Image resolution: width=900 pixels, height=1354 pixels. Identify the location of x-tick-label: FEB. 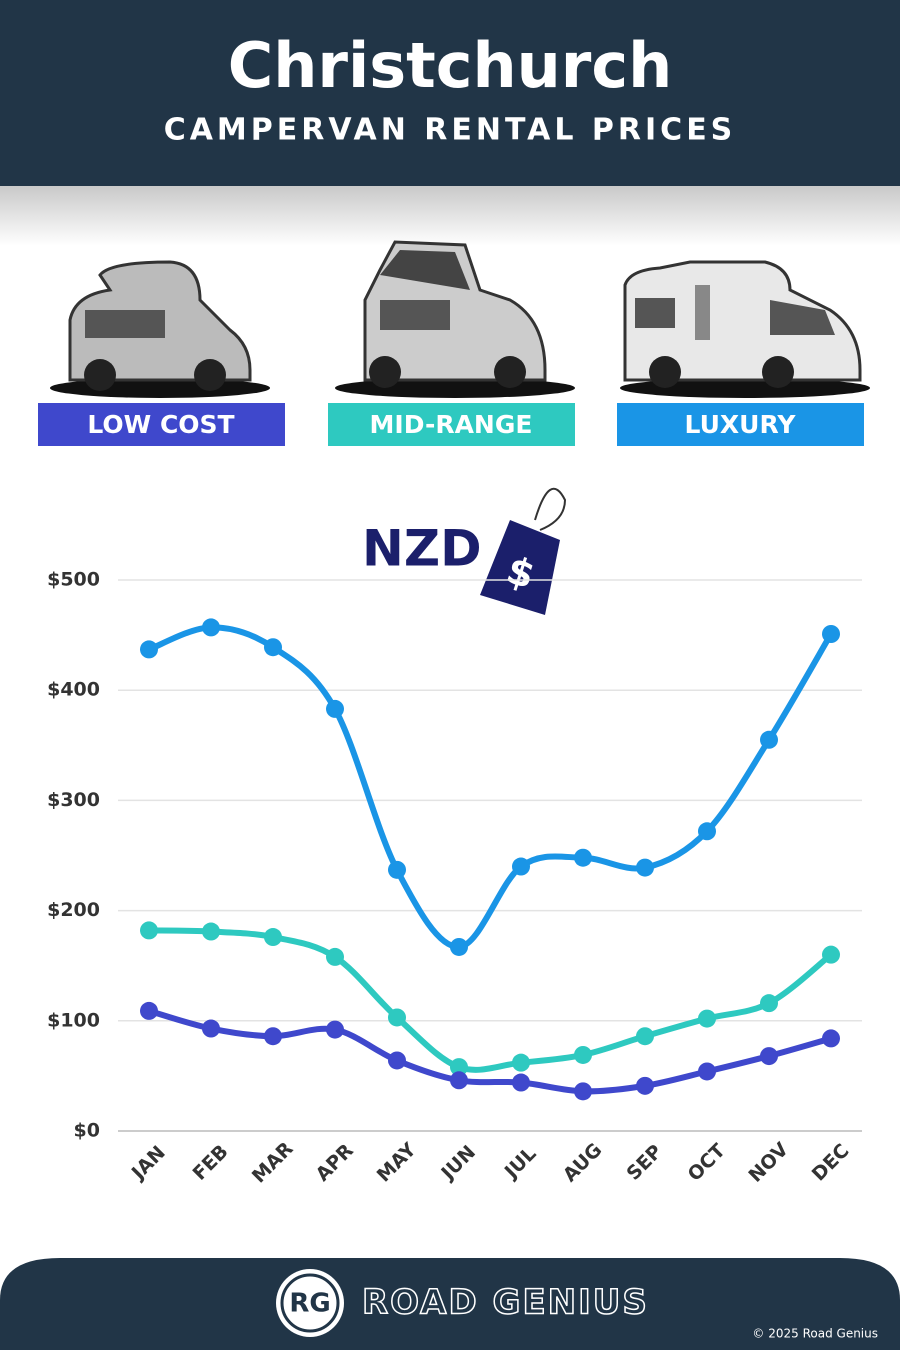
(211, 1163).